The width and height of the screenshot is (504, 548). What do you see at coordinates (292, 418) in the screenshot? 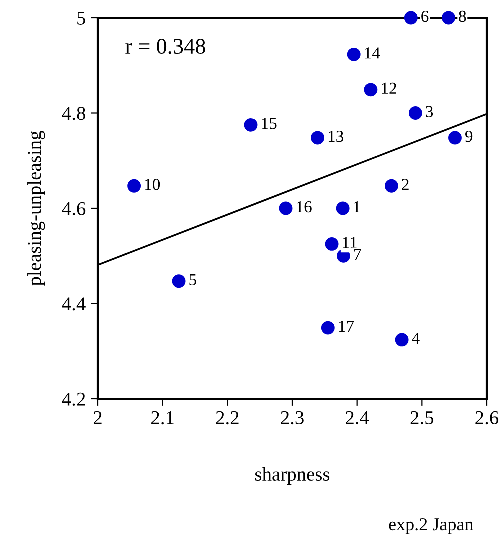
I see `x-tick-label: 2.3` at bounding box center [292, 418].